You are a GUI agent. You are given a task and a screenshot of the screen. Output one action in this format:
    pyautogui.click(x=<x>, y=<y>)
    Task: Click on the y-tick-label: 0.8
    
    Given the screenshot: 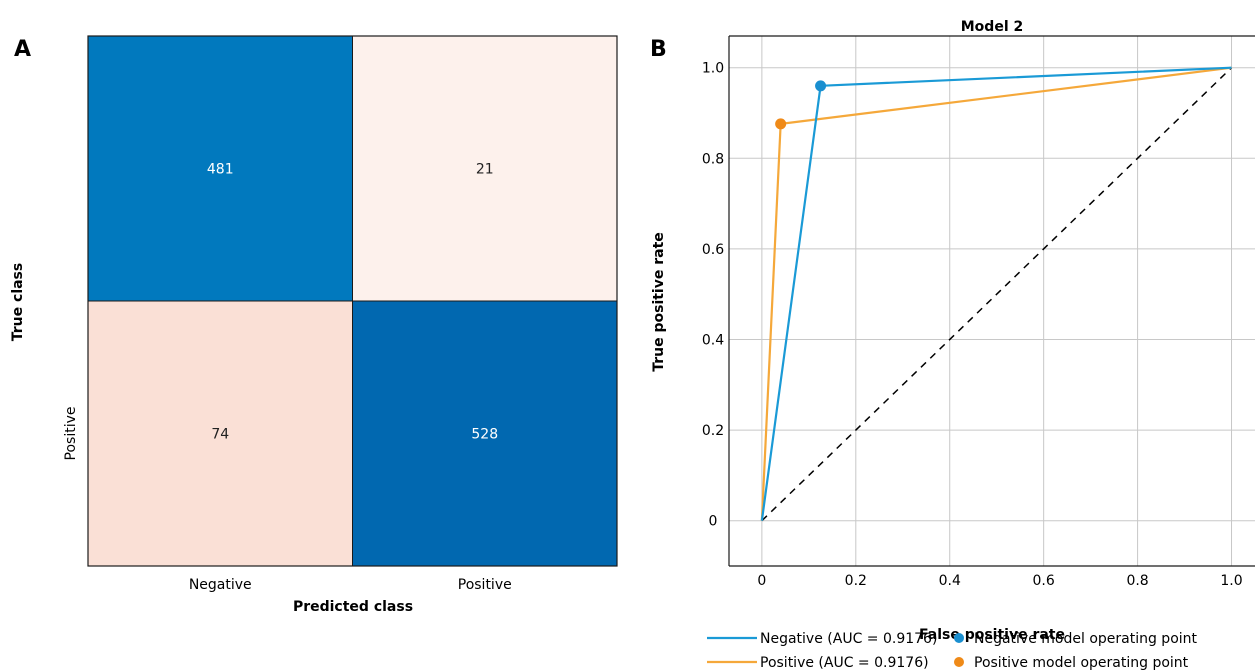 What is the action you would take?
    pyautogui.click(x=713, y=159)
    